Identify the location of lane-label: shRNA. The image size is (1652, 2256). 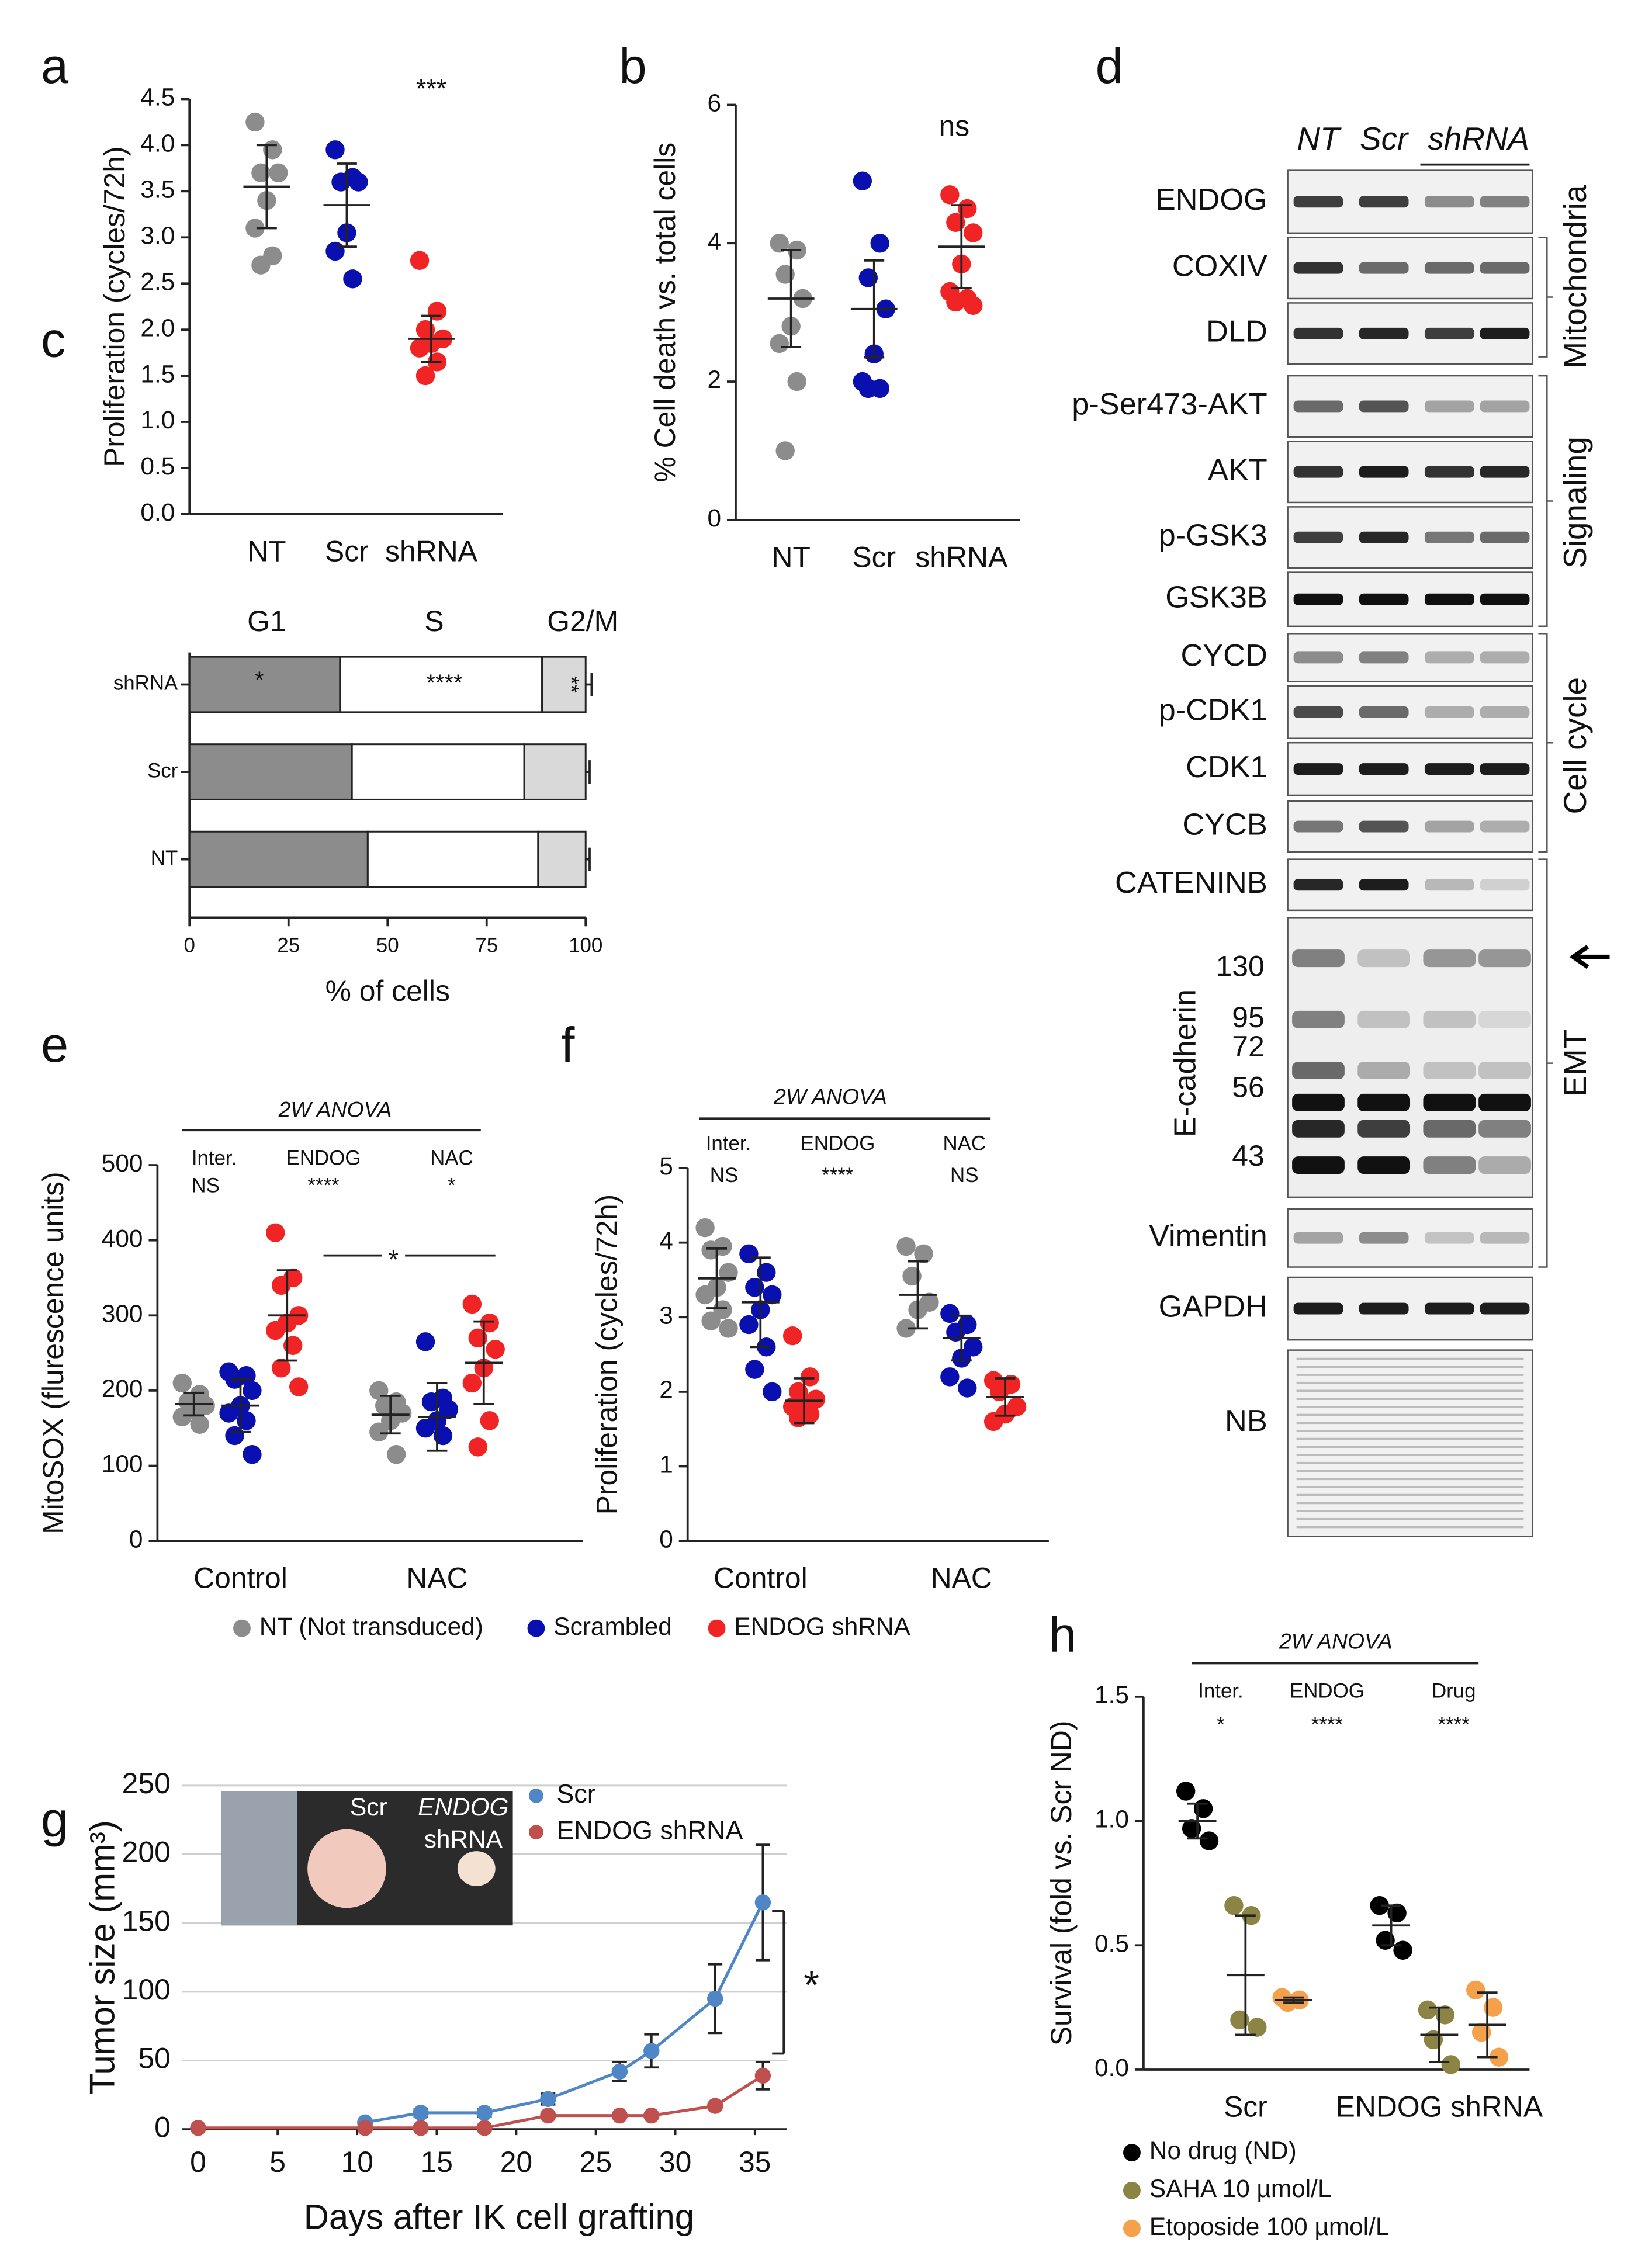
(1479, 139).